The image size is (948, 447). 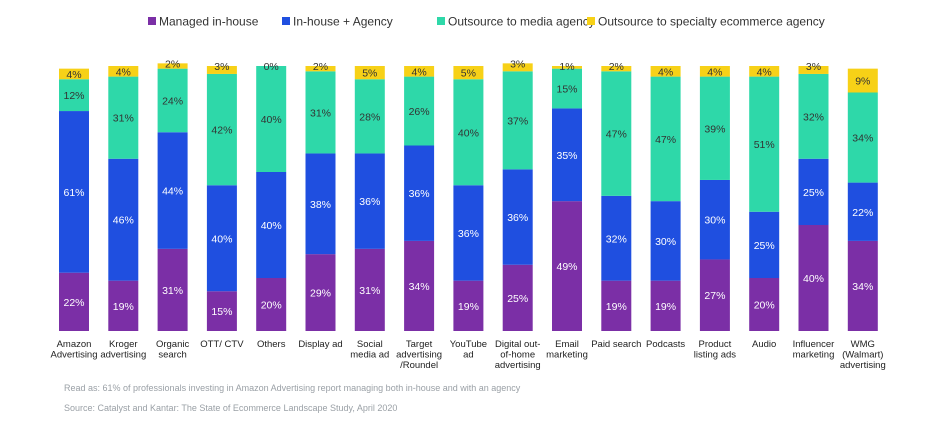 What do you see at coordinates (665, 307) in the screenshot?
I see `data-label: 19%` at bounding box center [665, 307].